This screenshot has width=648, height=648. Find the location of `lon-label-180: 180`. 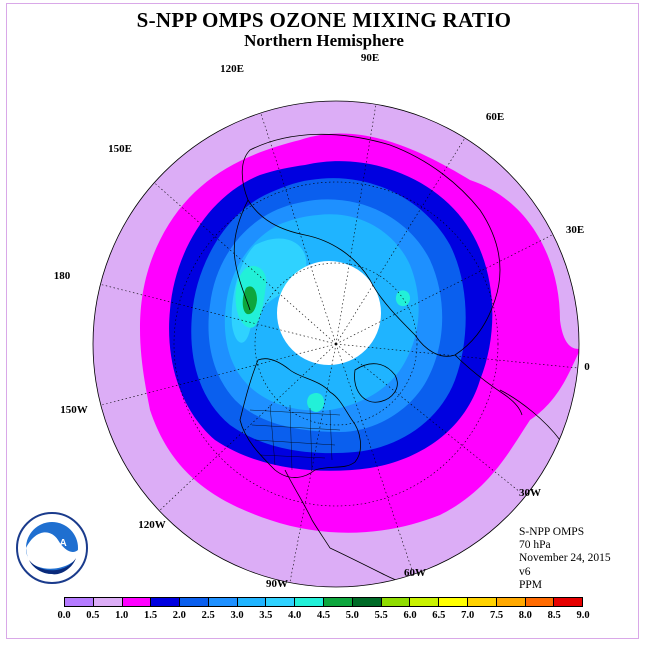

lon-label-180: 180 is located at coordinates (62, 276).